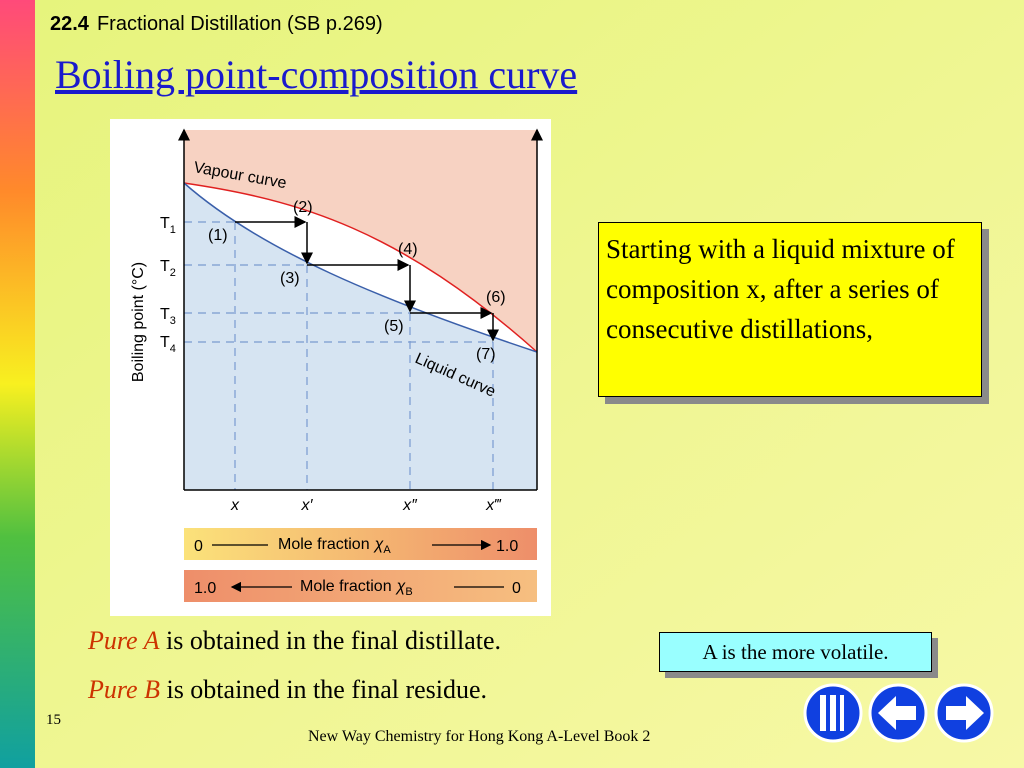 The width and height of the screenshot is (1024, 768). I want to click on mole-fraction-bar-a, so click(360, 544).